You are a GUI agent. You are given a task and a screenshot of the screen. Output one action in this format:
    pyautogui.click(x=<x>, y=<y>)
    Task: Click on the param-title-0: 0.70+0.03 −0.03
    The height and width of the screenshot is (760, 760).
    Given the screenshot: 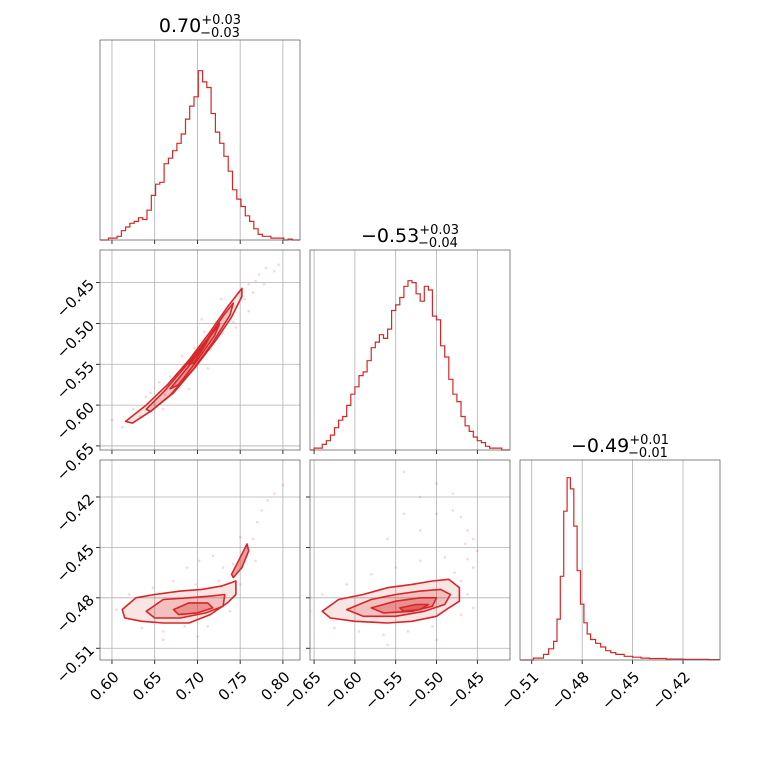 What is the action you would take?
    pyautogui.click(x=200, y=27)
    